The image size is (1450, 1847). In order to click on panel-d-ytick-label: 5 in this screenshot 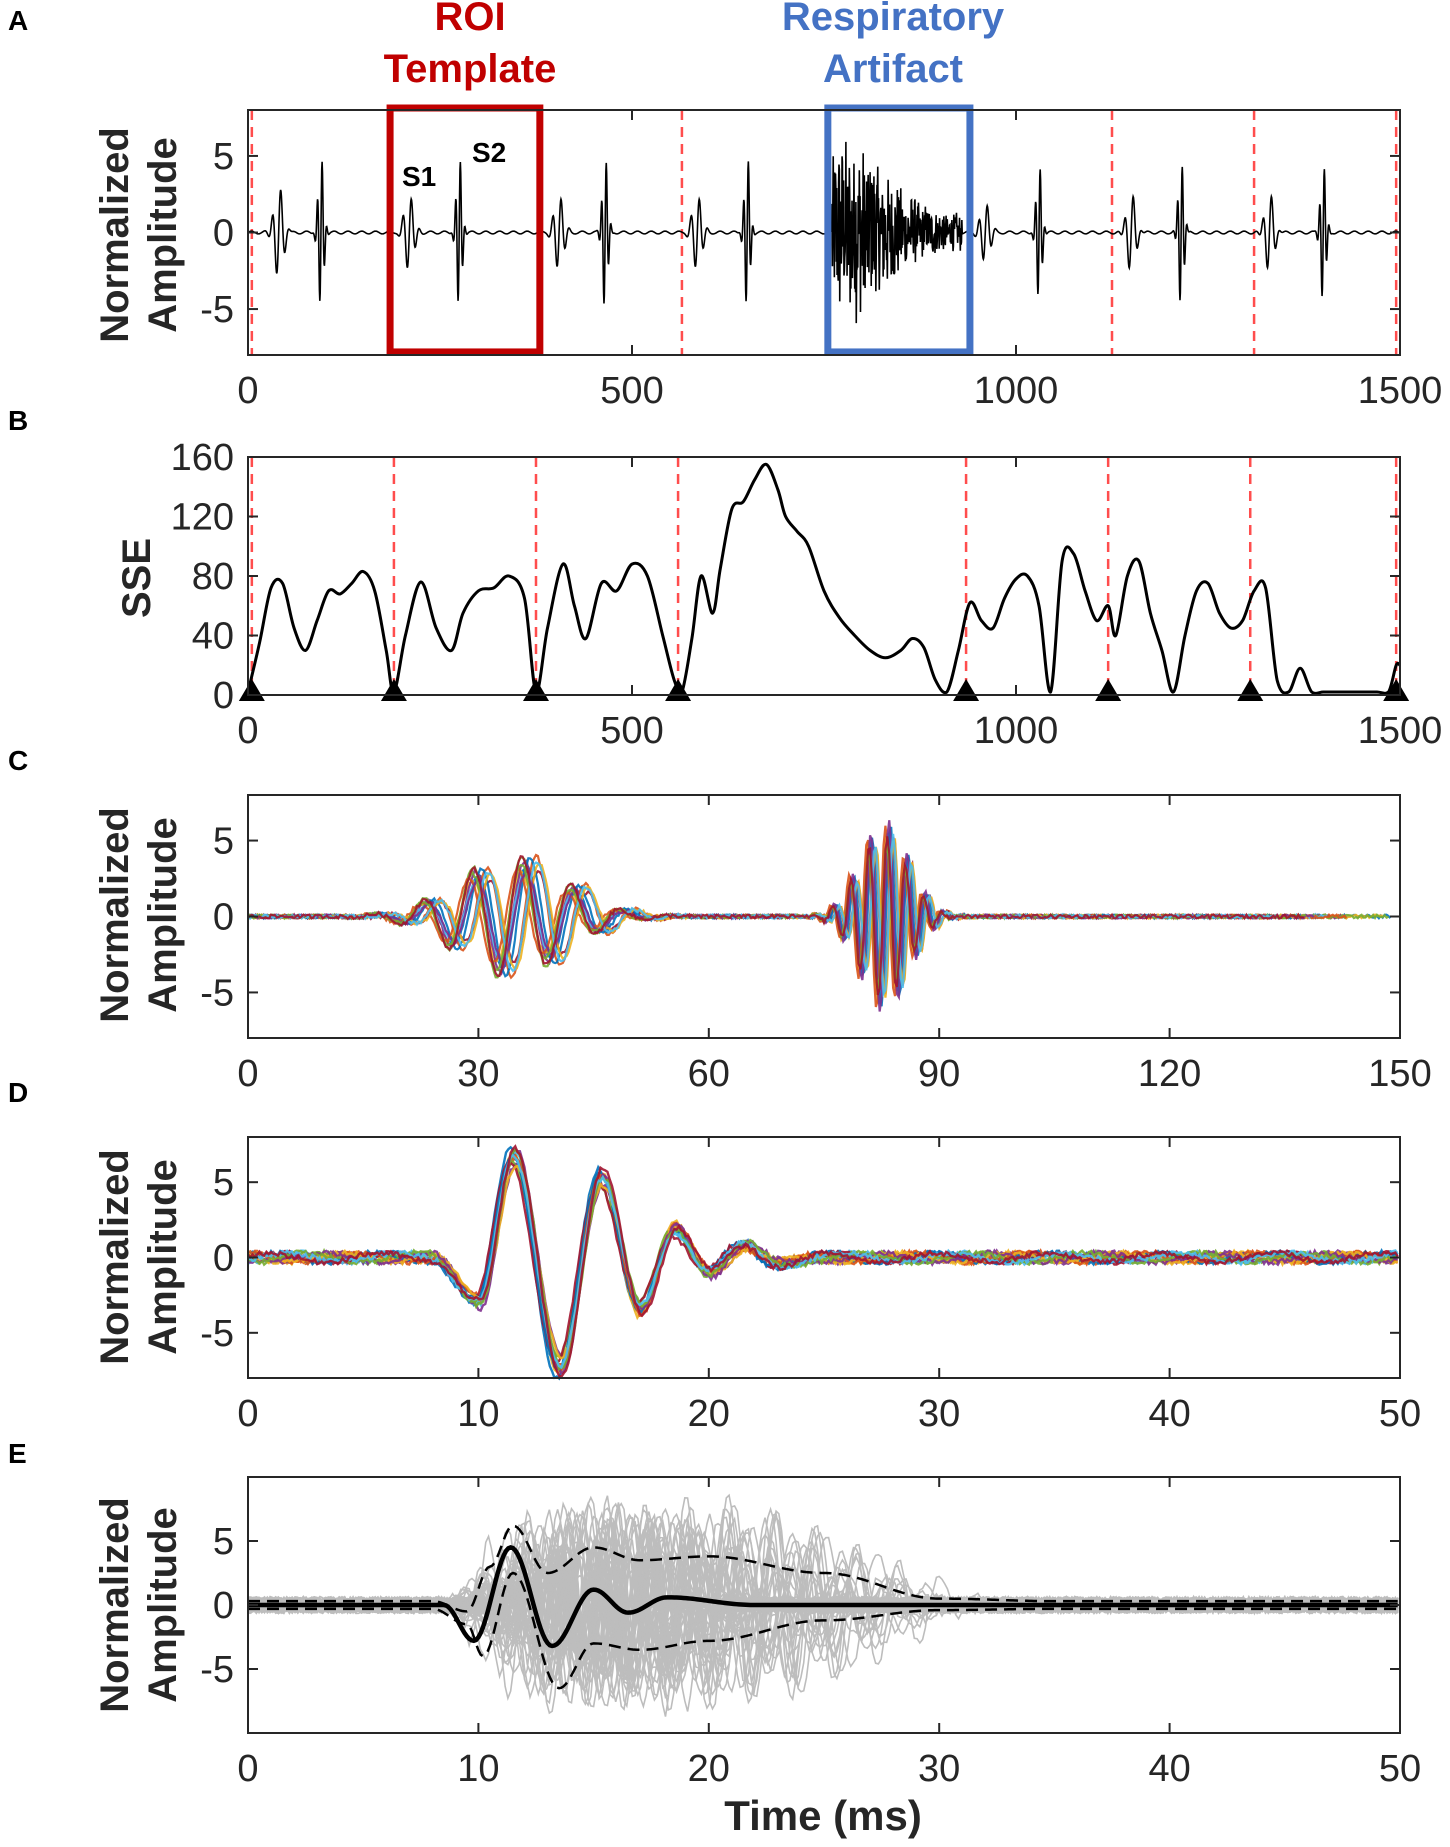, I will do `click(223, 1183)`.